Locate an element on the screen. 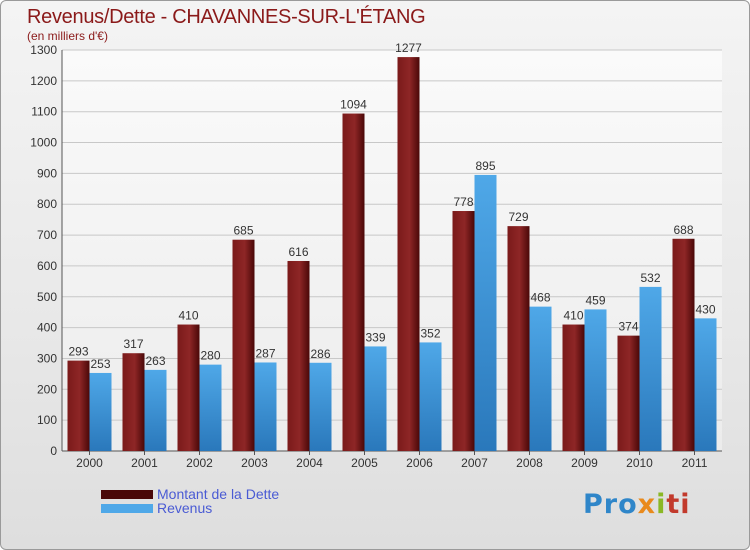 The width and height of the screenshot is (750, 550). data-label-debt-2005: 1094 is located at coordinates (353, 105).